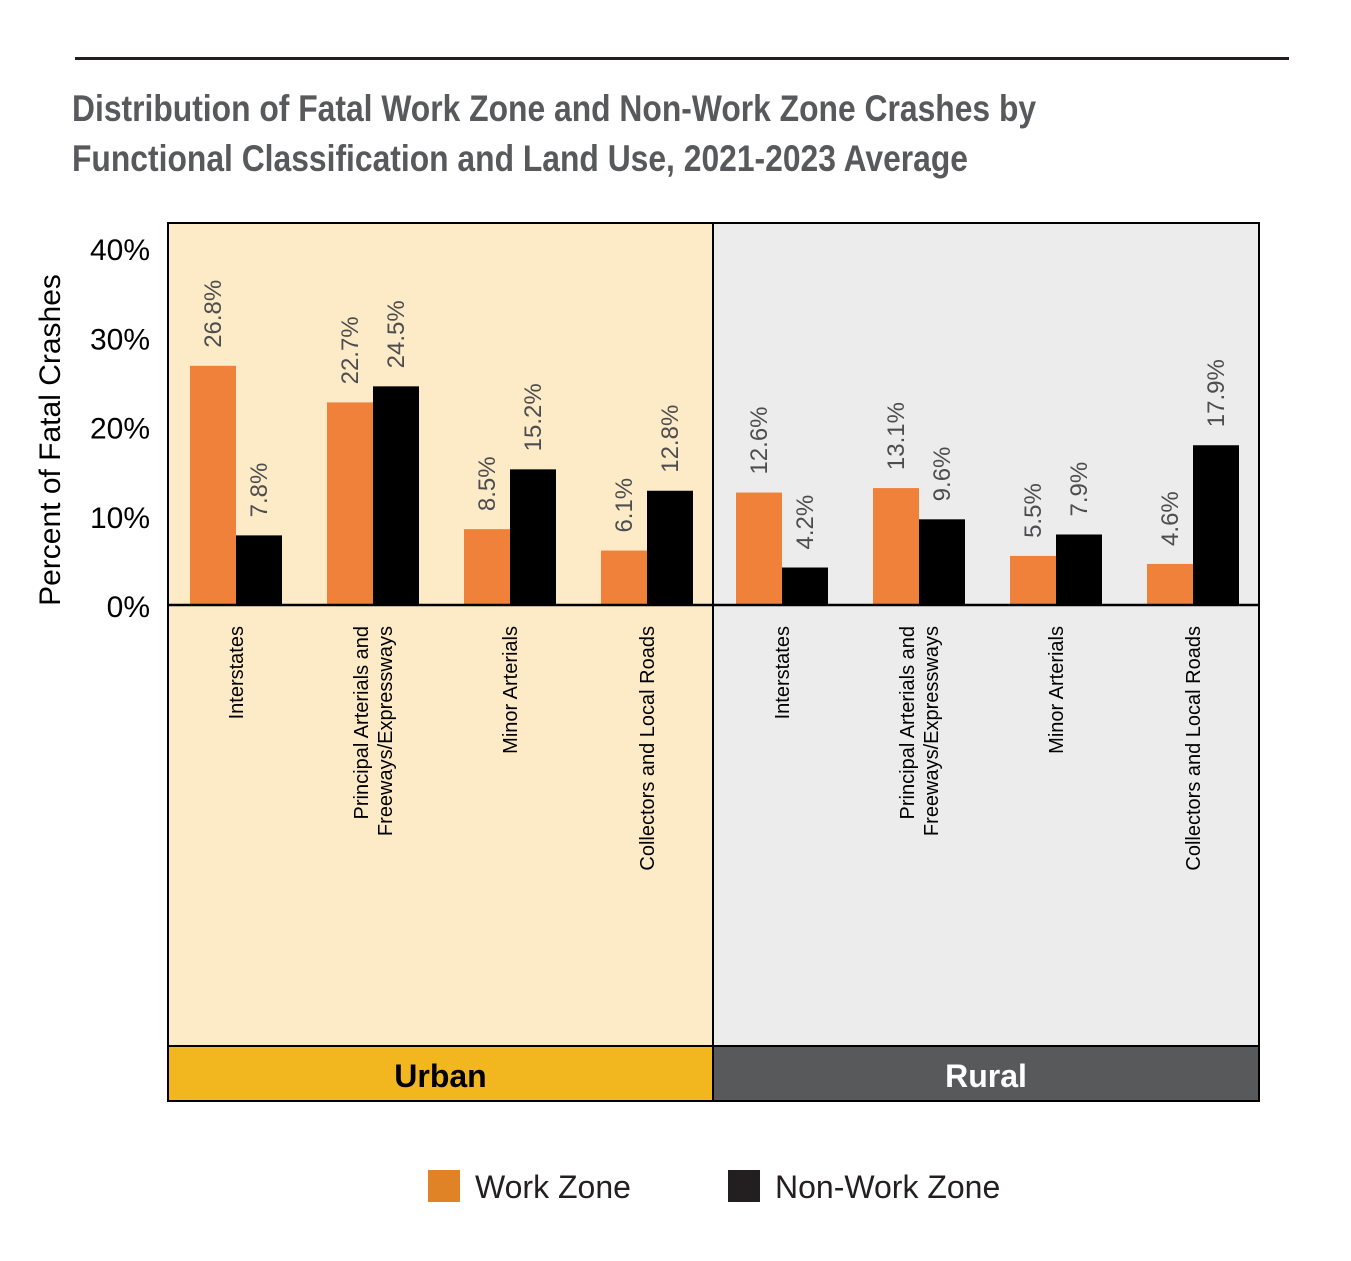 This screenshot has width=1351, height=1261. What do you see at coordinates (759, 548) in the screenshot?
I see `bar-rural-1-work-zone` at bounding box center [759, 548].